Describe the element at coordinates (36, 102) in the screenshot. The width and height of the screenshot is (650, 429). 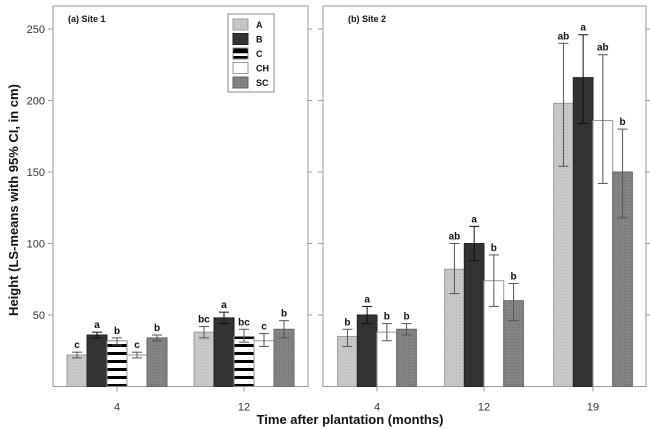
I see `y-tick-label: 200` at that location.